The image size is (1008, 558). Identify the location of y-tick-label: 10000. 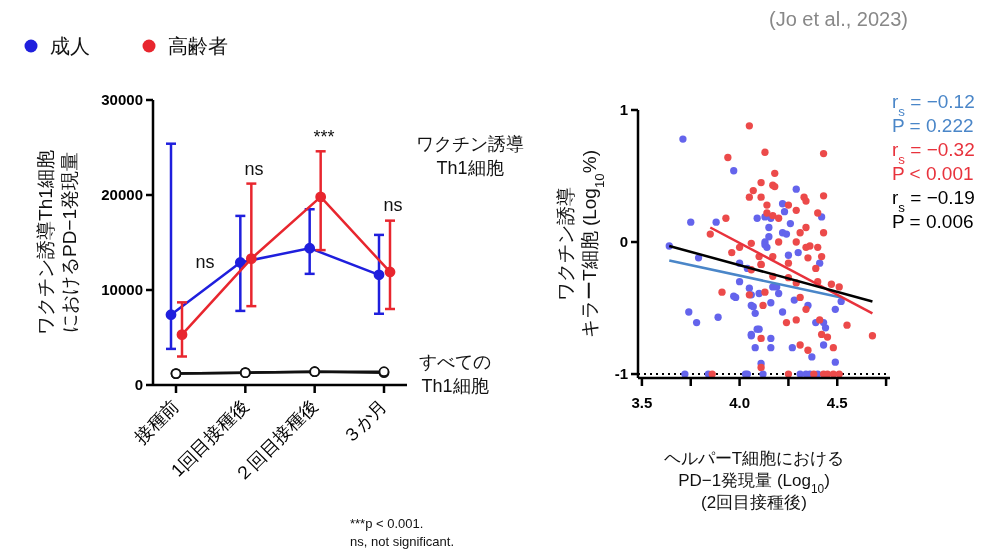
(122, 289).